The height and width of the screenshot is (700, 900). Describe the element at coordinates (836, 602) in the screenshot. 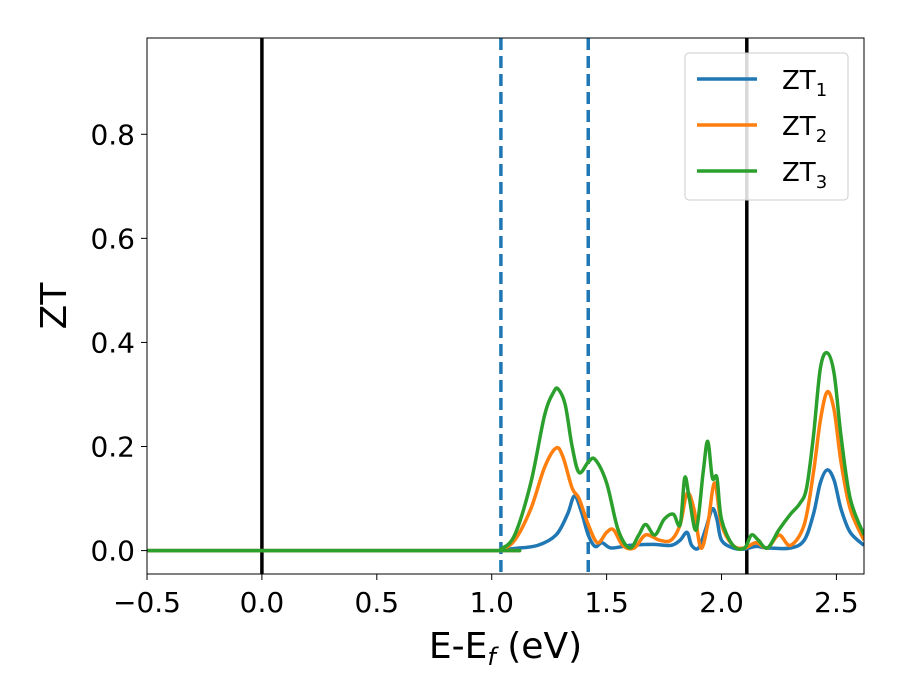

I see `x-tick-label: 2.5` at that location.